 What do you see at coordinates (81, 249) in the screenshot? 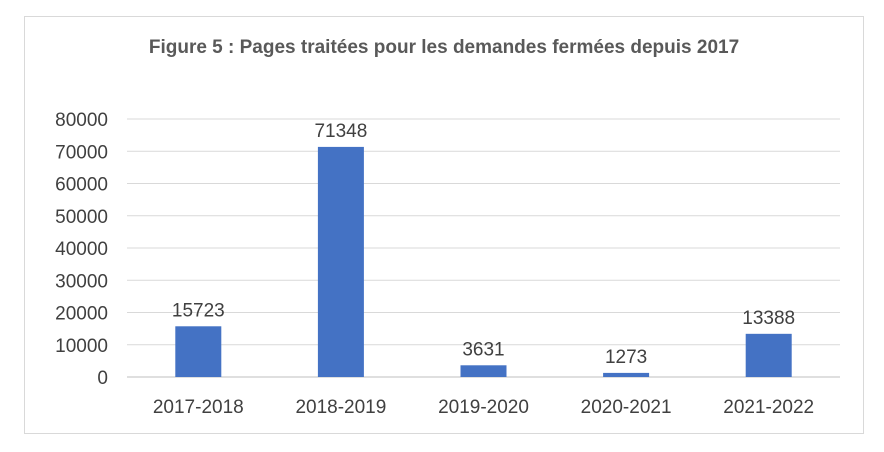
I see `y-tick-label: 40000` at bounding box center [81, 249].